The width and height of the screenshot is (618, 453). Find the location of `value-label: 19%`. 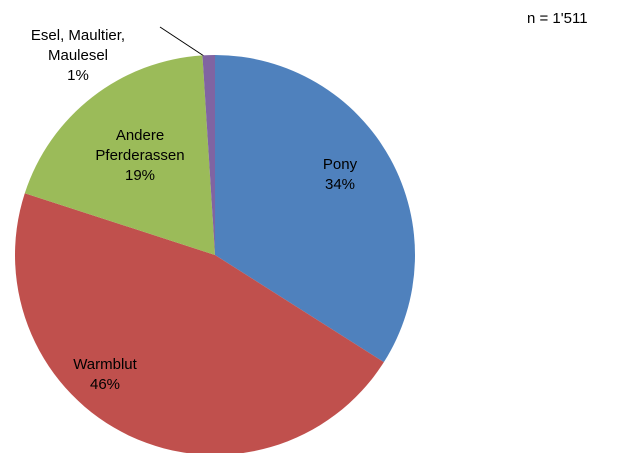

value-label: 19% is located at coordinates (140, 175).